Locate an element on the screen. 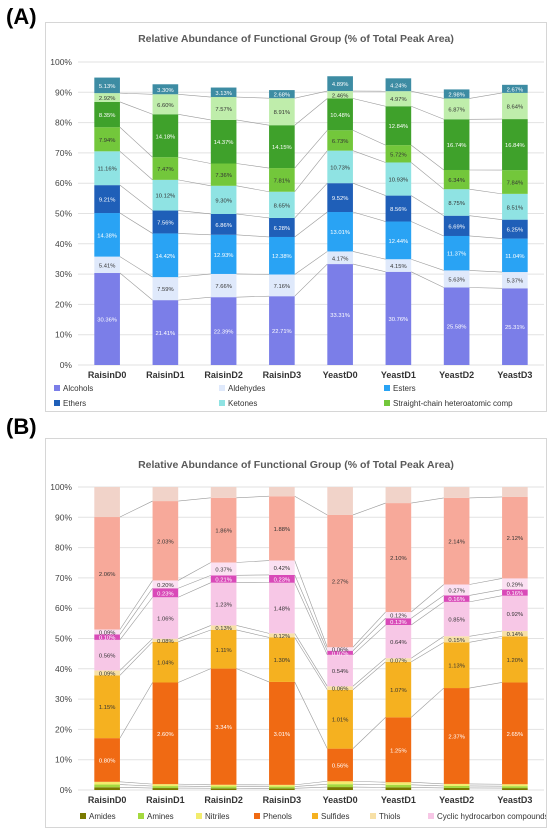  legend-label: Alcohols is located at coordinates (78, 388).